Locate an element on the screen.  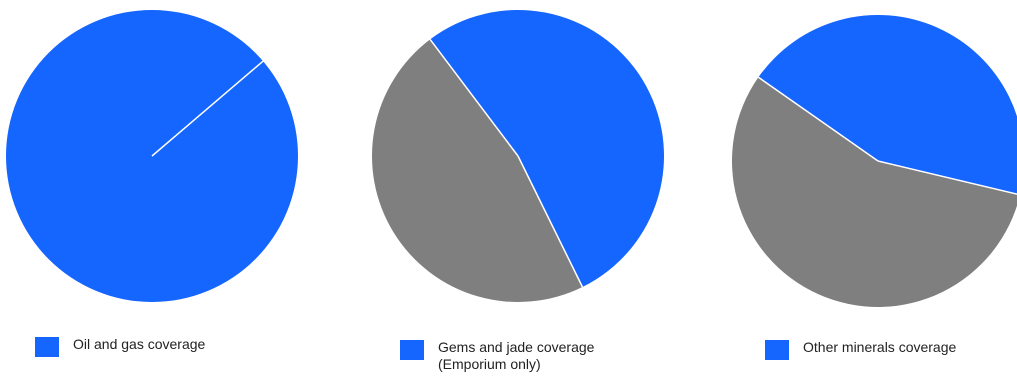
legend-other-minerals: Other minerals coverage is located at coordinates (860, 349).